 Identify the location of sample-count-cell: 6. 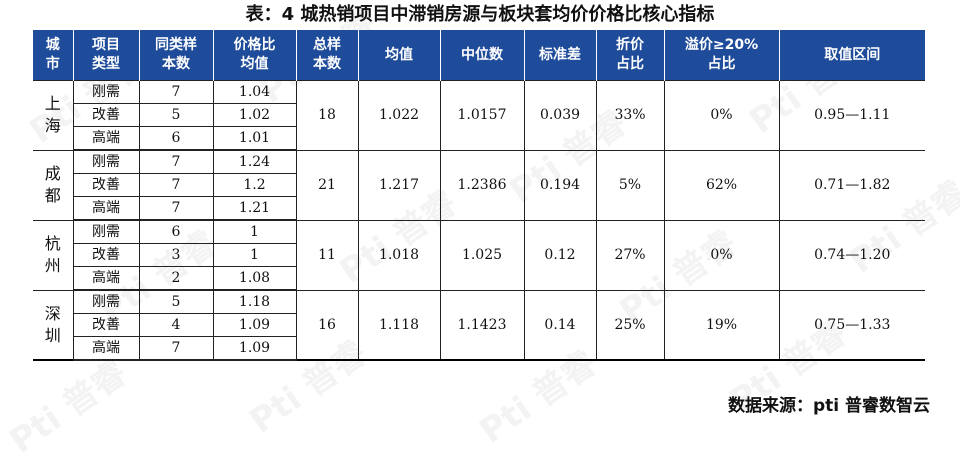
(176, 138).